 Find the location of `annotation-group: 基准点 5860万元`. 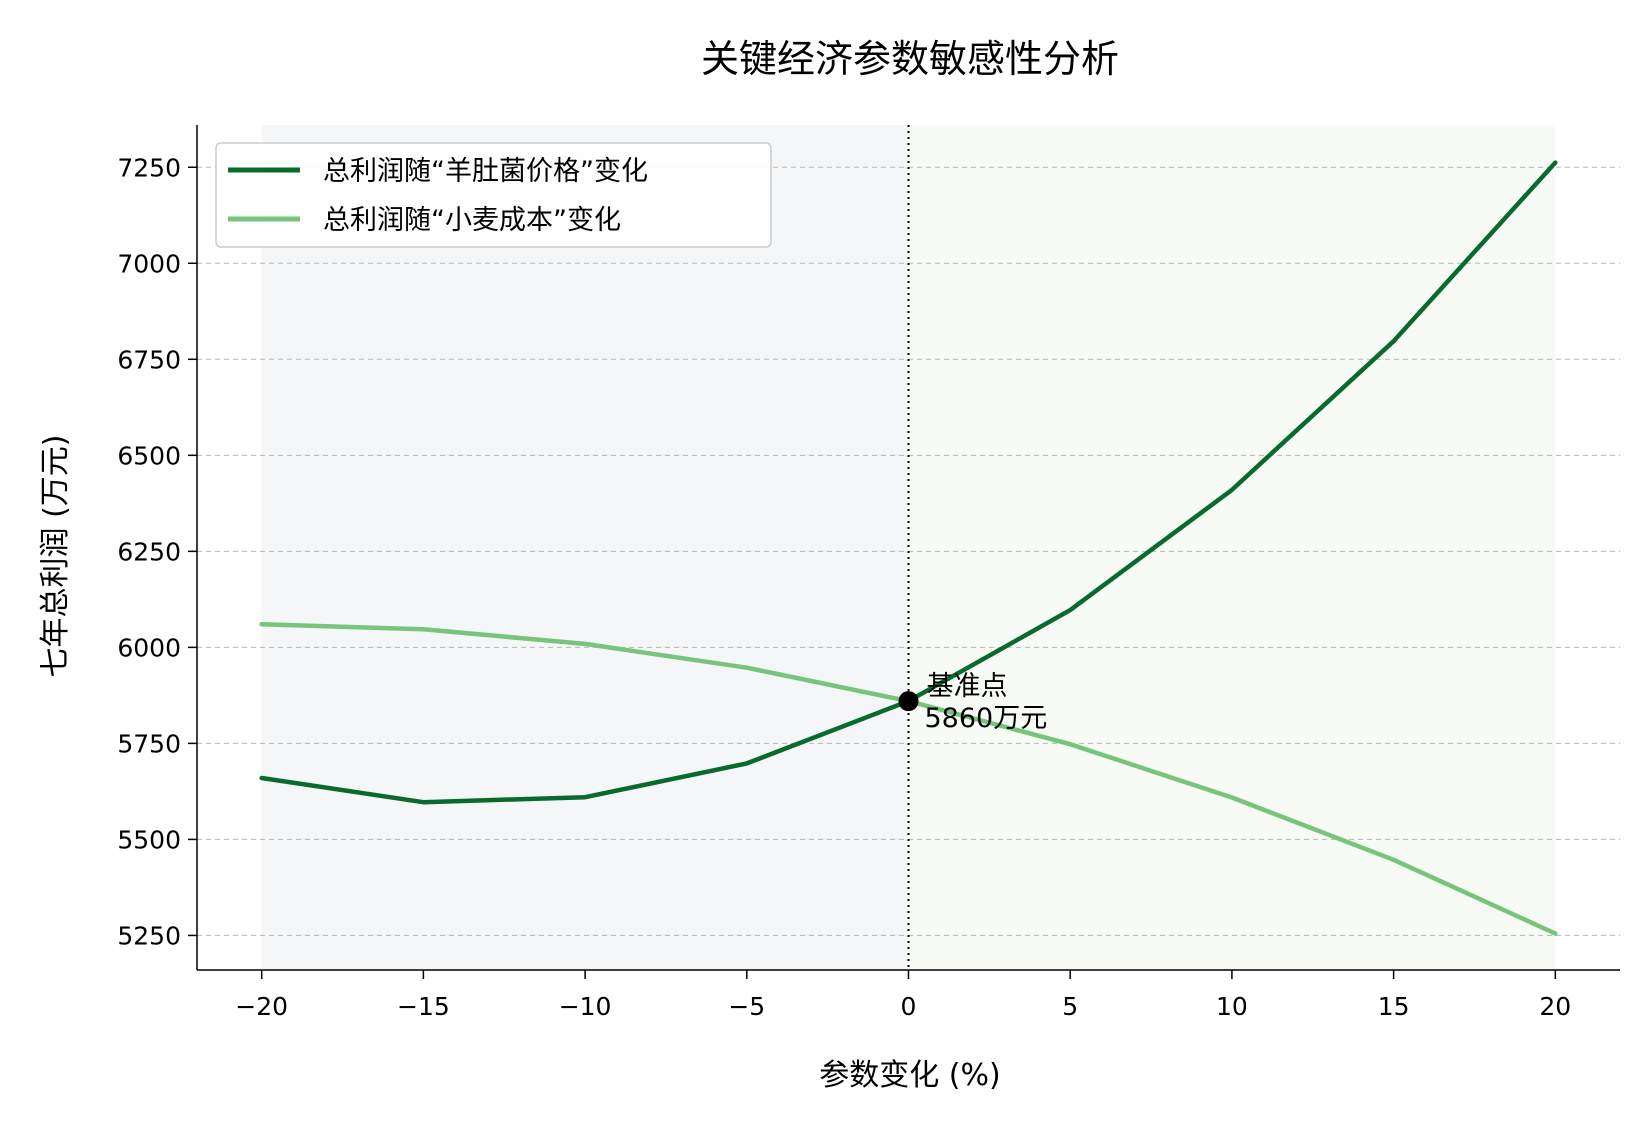

annotation-group: 基准点 5860万元 is located at coordinates (973, 702).